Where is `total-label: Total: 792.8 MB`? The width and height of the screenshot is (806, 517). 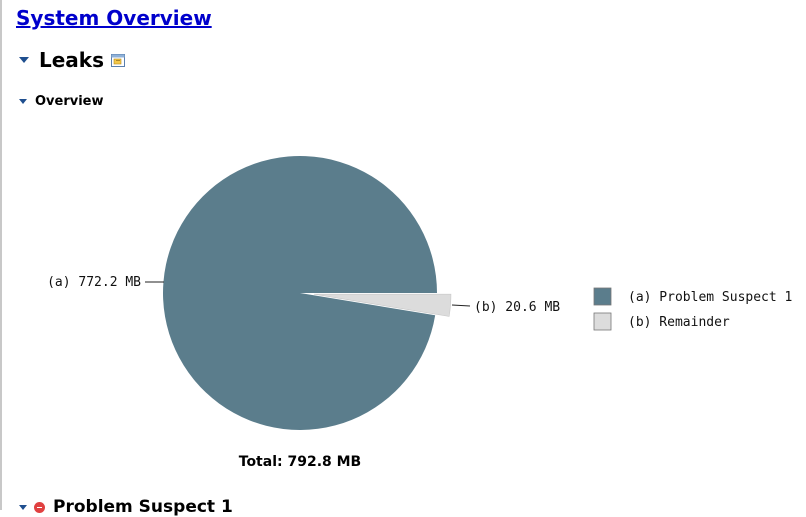
total-label: Total: 792.8 MB is located at coordinates (300, 462).